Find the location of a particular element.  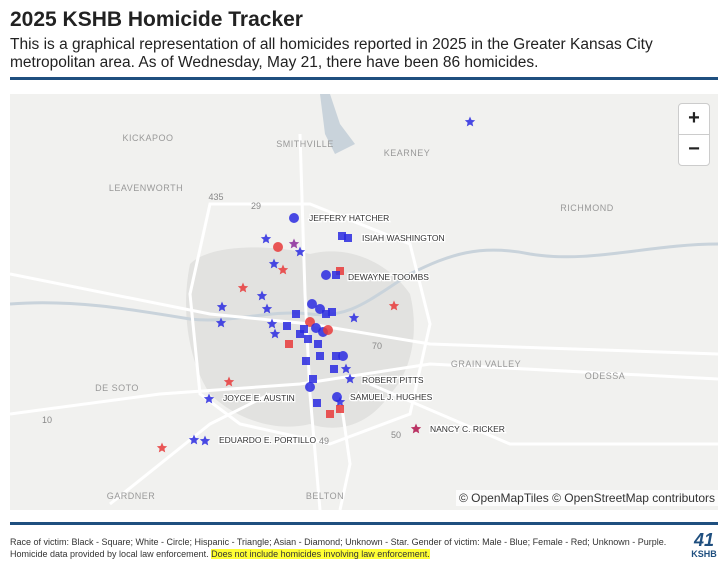

victim-label: EDUARDO E. PORTILLO is located at coordinates (268, 440).